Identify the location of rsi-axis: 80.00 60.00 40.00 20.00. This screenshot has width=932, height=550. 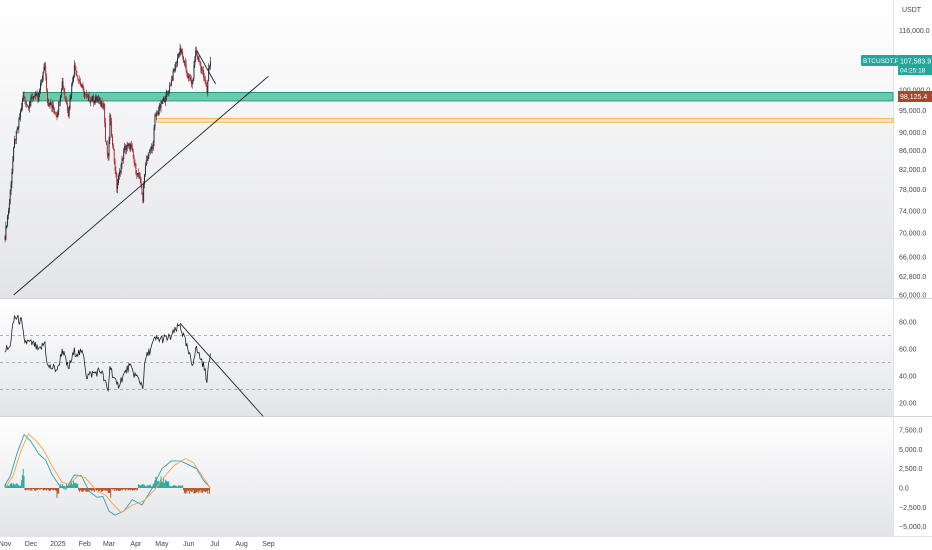
(908, 364).